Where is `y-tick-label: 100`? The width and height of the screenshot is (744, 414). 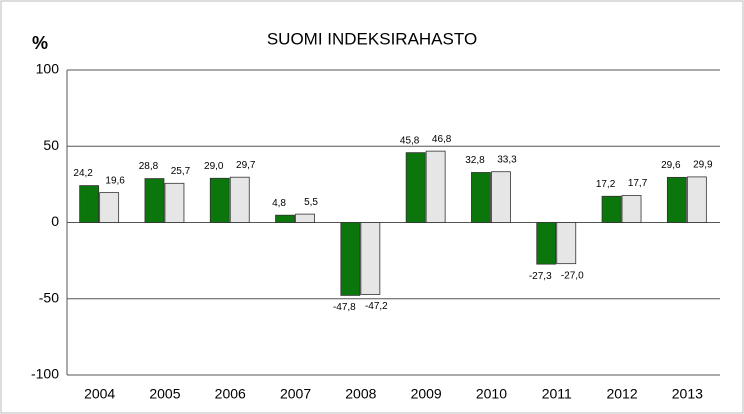 y-tick-label: 100 is located at coordinates (48, 69).